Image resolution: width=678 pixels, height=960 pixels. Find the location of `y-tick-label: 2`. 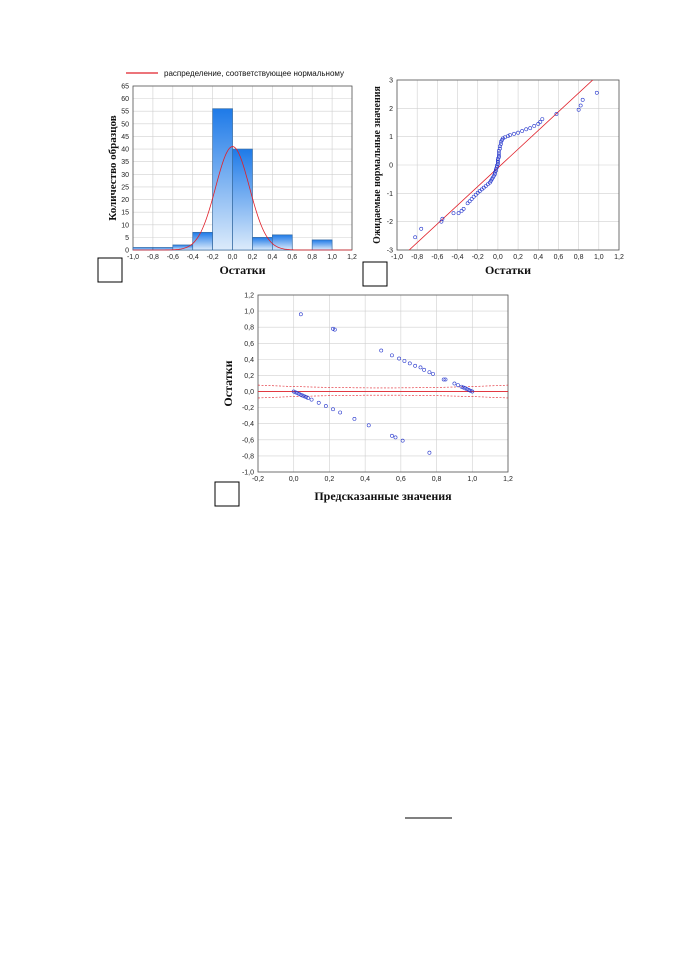

y-tick-label: 2 is located at coordinates (391, 109).